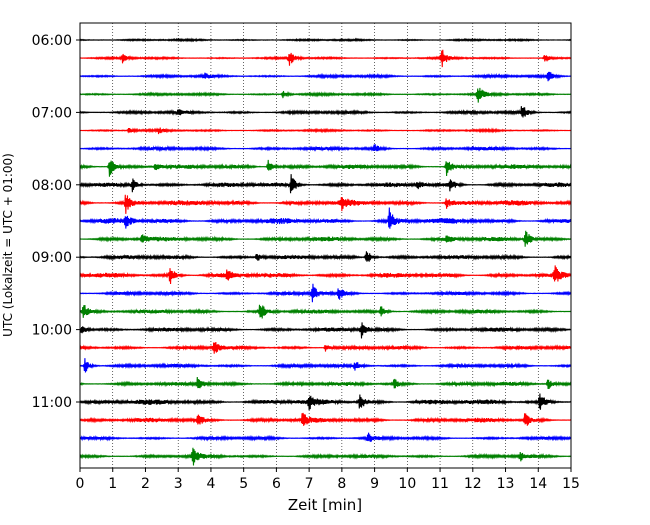 Image resolution: width=650 pixels, height=525 pixels. Describe the element at coordinates (52, 113) in the screenshot. I see `y-tick-label: 07:00` at that location.